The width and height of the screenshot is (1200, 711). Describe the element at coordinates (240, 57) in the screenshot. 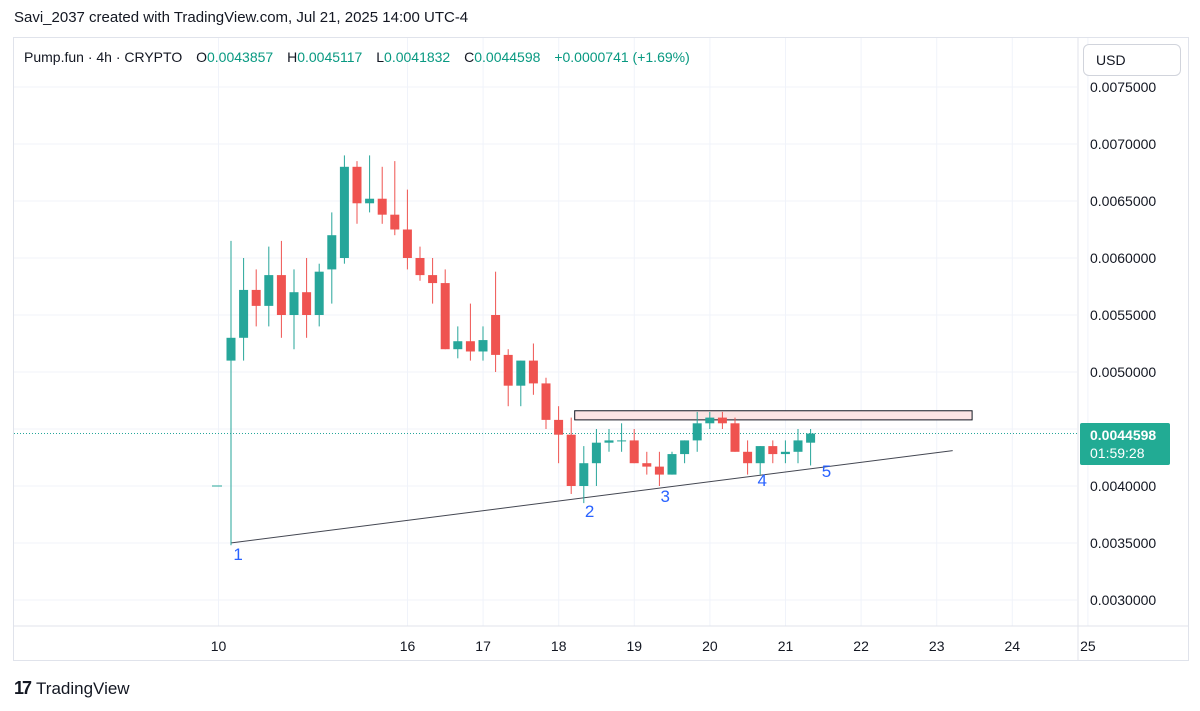

I see `open-value: 0.0043857` at that location.